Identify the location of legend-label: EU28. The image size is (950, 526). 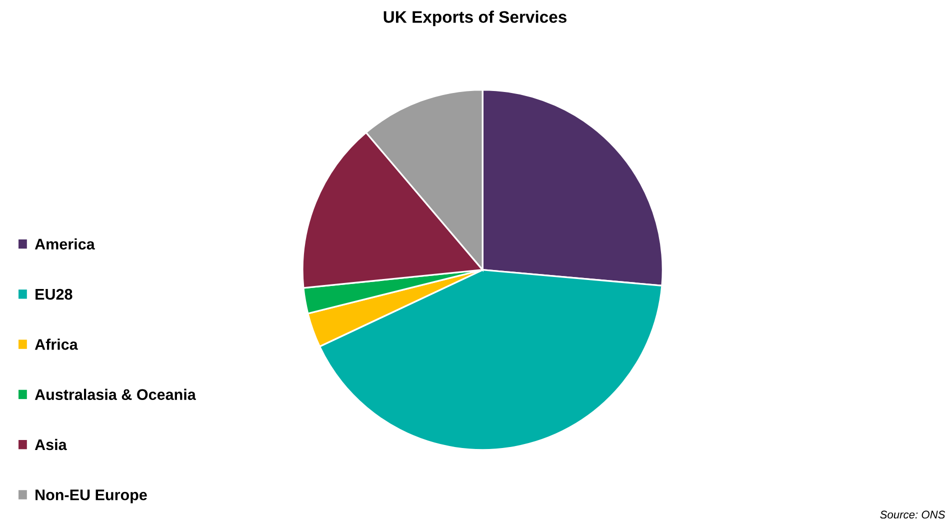
(54, 294).